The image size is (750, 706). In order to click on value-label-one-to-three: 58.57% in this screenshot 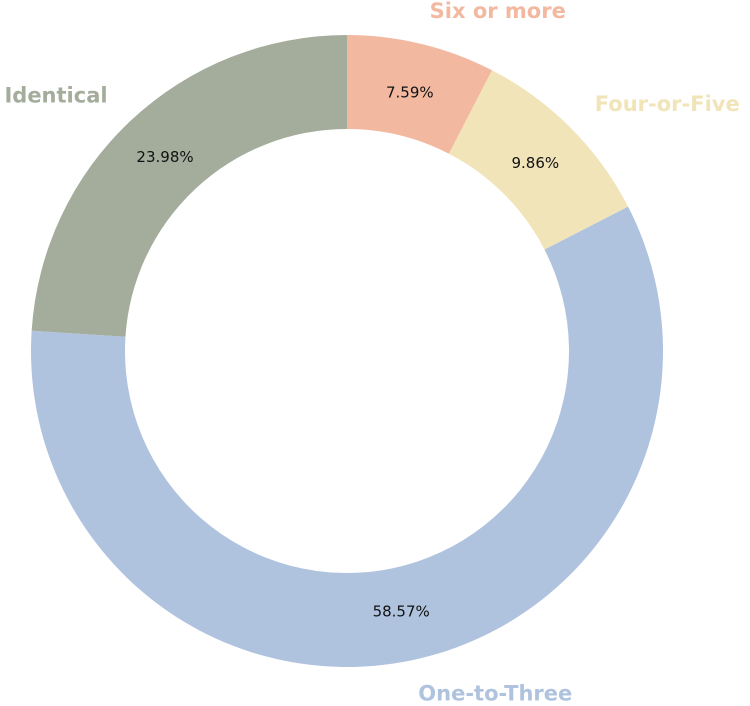, I will do `click(401, 611)`.